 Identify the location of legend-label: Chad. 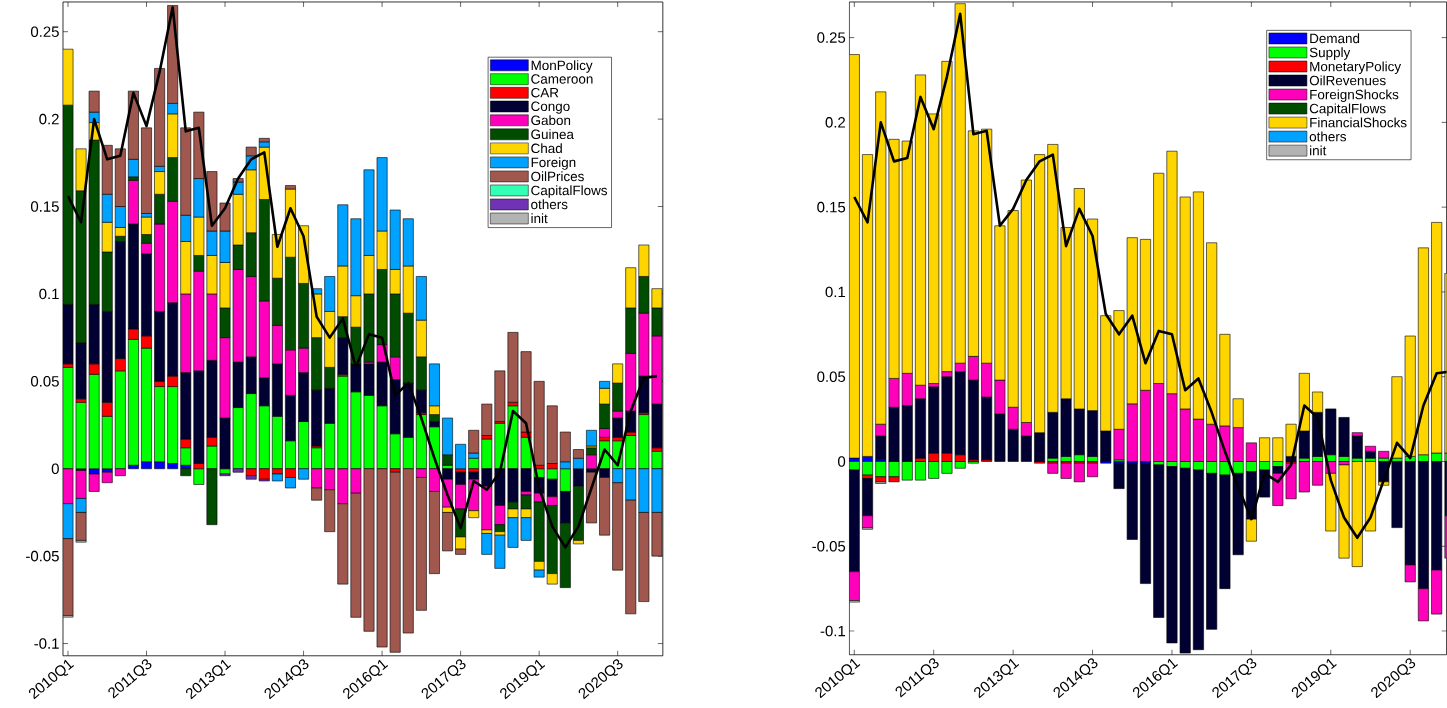
(546, 148).